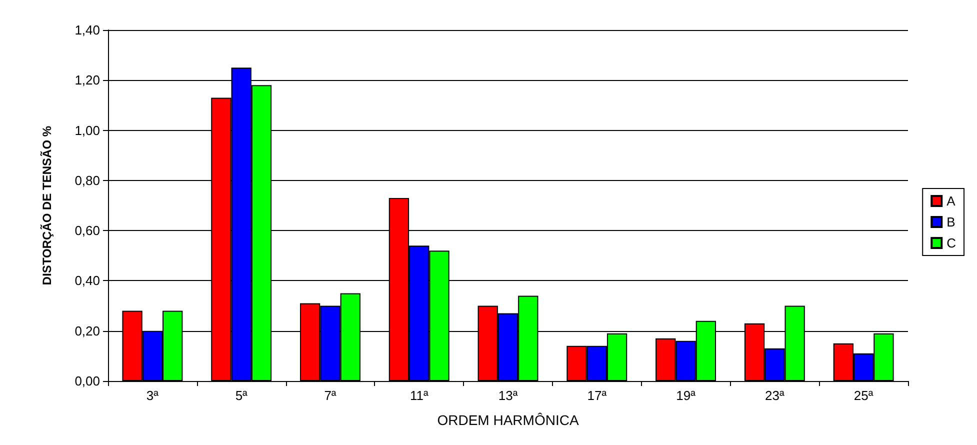 This screenshot has height=445, width=977. What do you see at coordinates (951, 201) in the screenshot?
I see `legend-label: A` at bounding box center [951, 201].